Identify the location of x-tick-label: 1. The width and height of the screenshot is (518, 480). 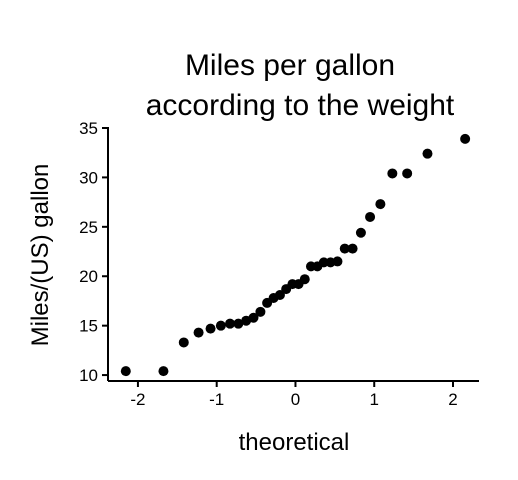
(374, 399).